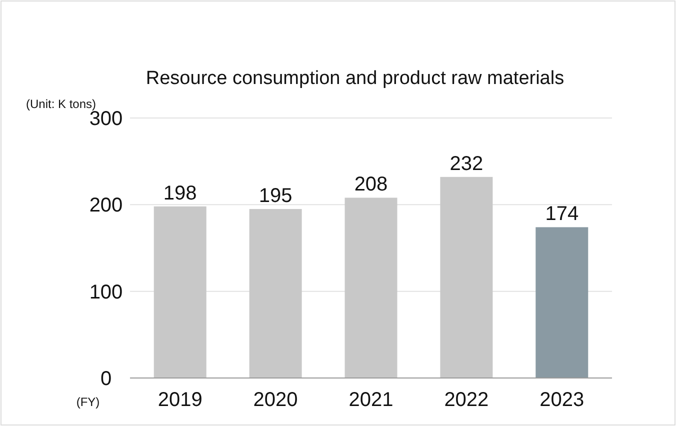 Image resolution: width=688 pixels, height=436 pixels. I want to click on data-label: 174, so click(562, 214).